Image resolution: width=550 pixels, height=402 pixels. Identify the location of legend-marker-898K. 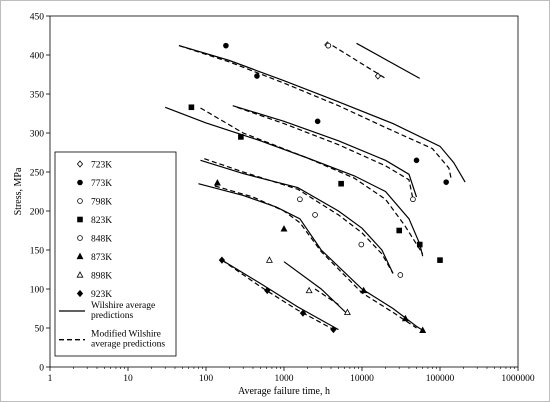
(80, 274).